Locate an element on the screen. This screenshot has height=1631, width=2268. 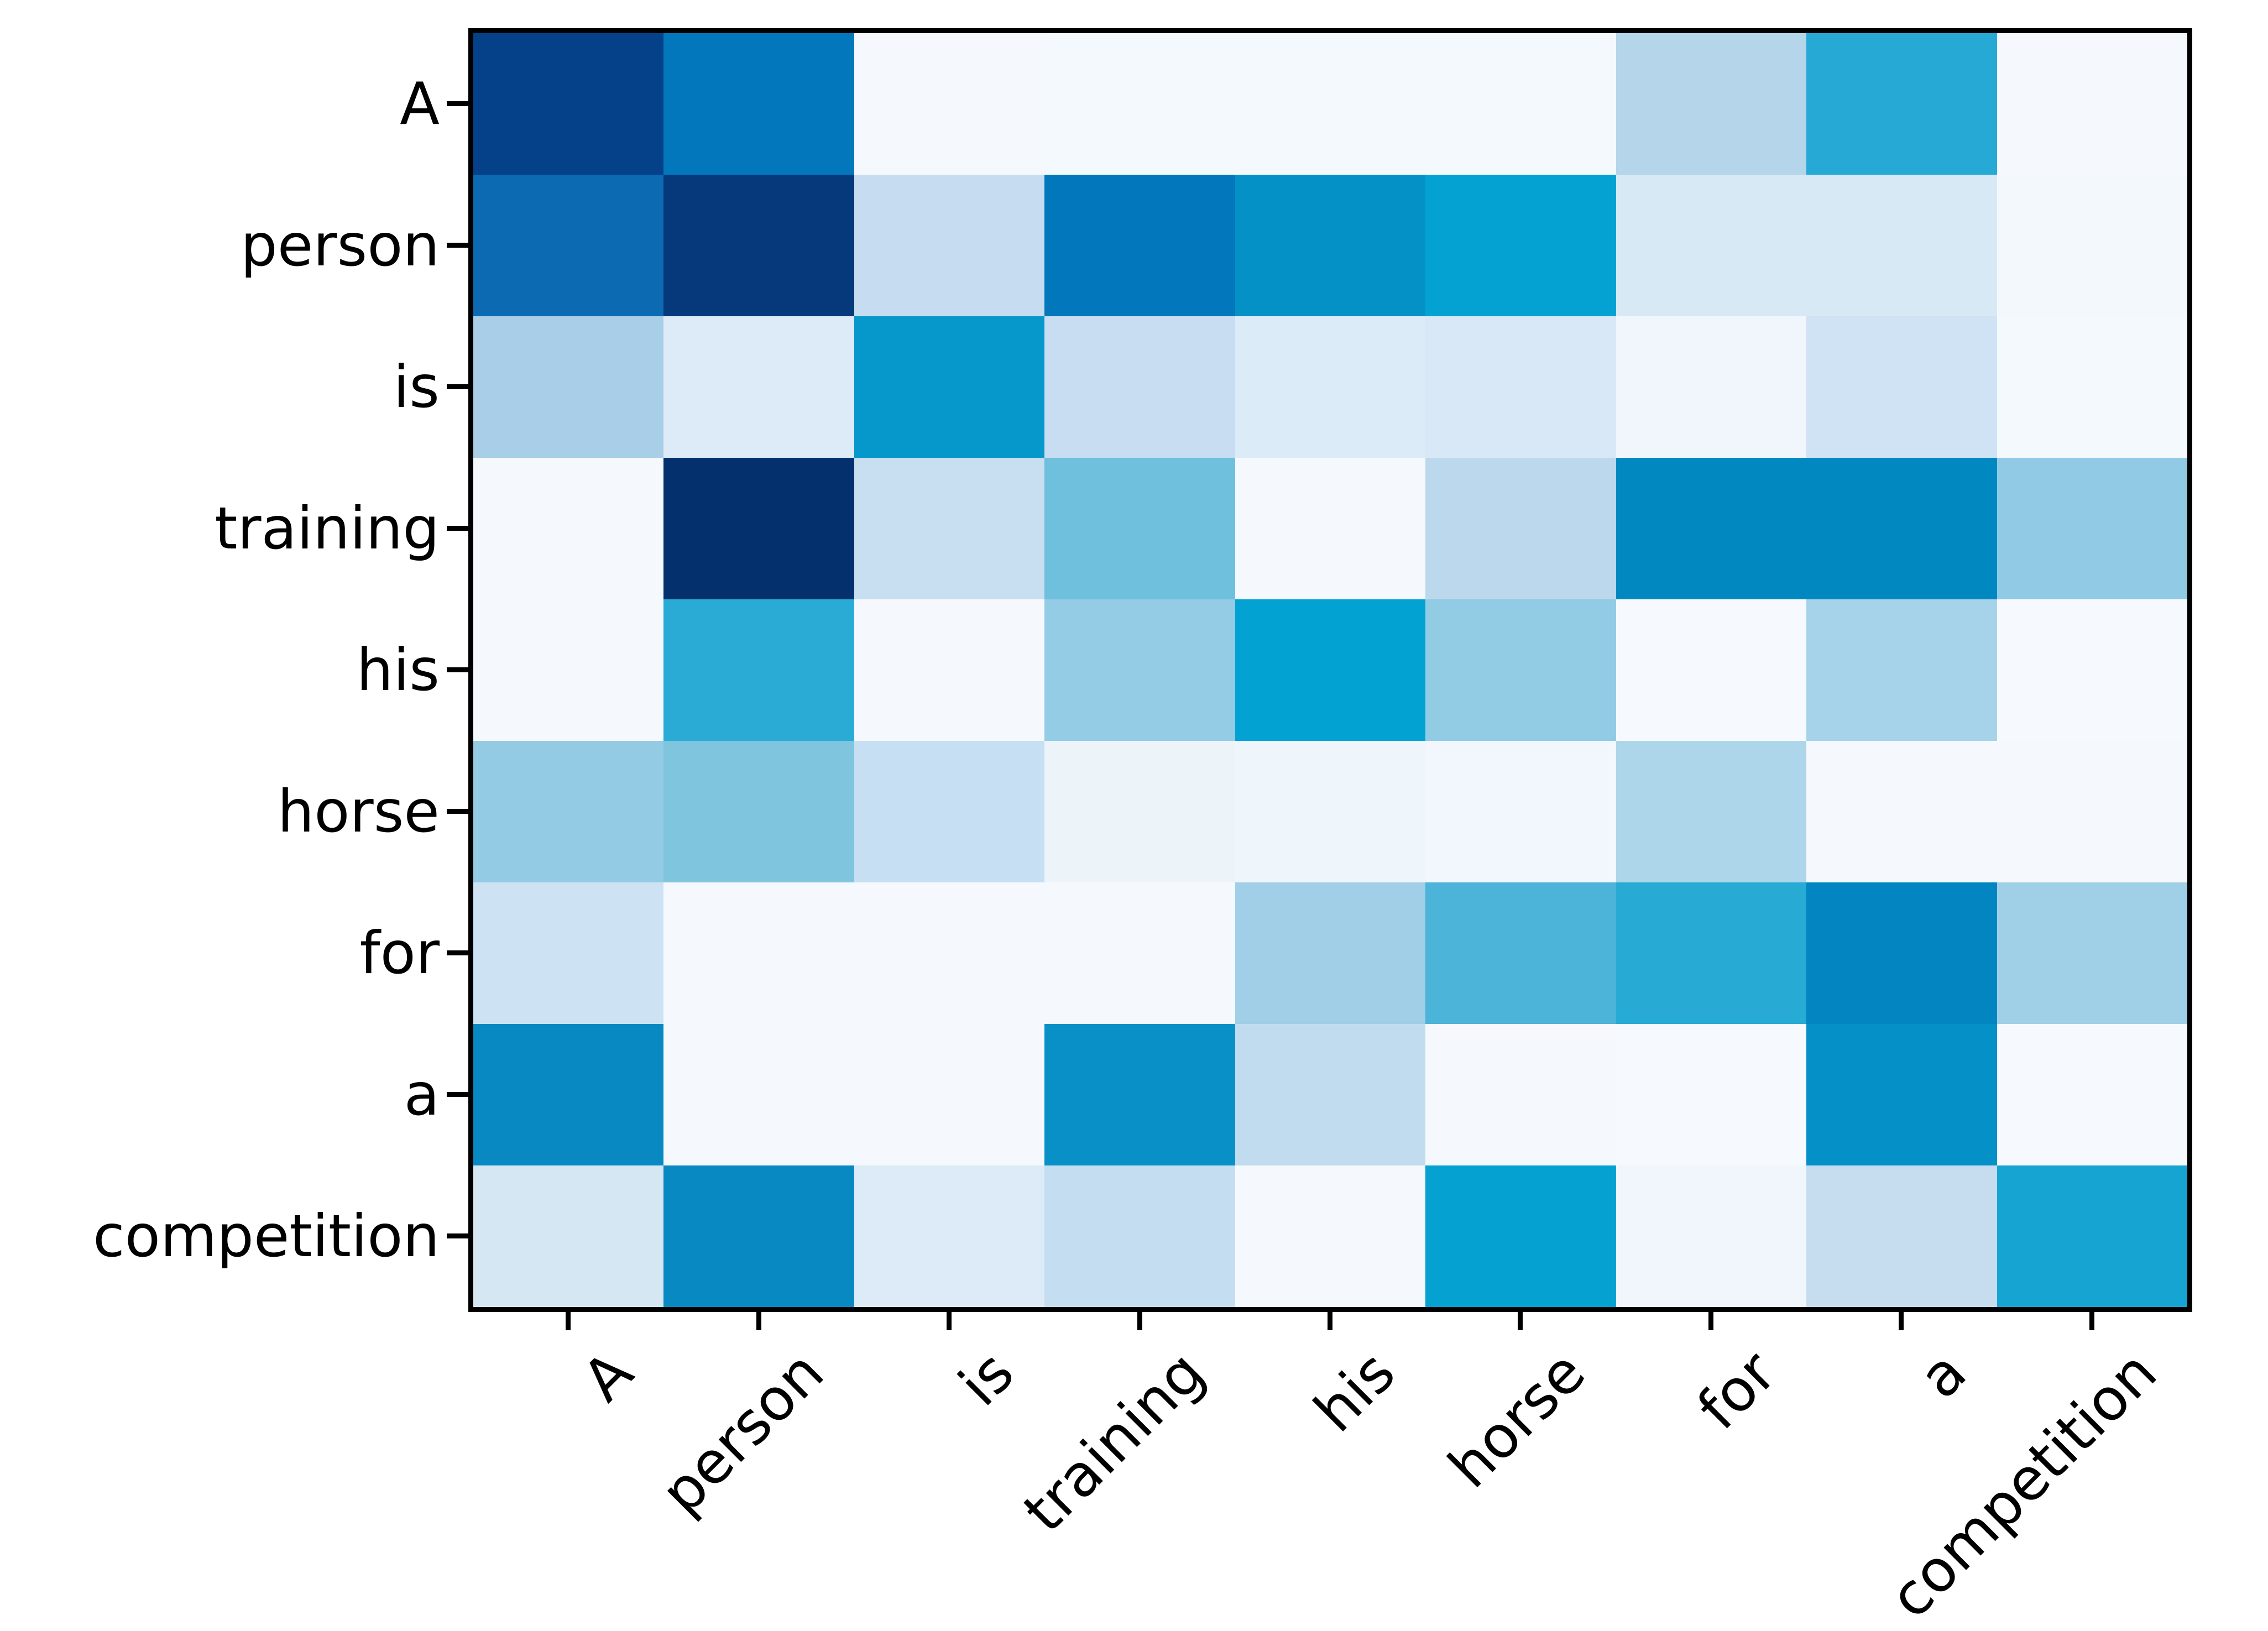
y-tick-label: is is located at coordinates (417, 387).